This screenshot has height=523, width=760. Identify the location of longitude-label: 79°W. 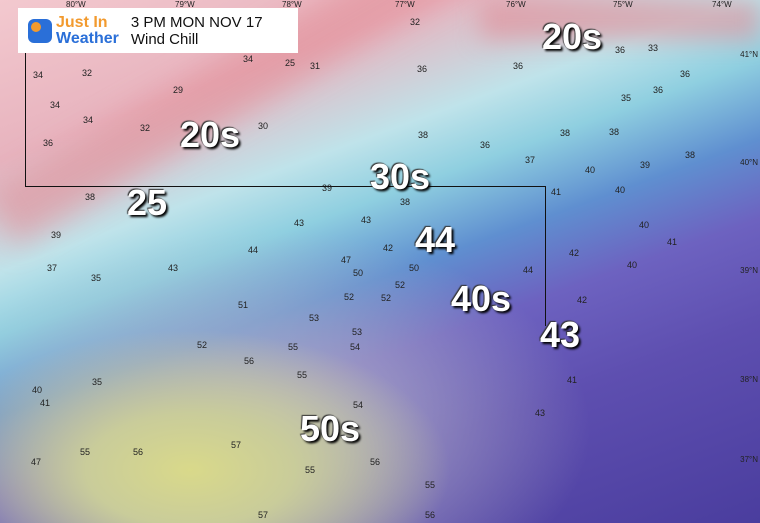
(185, 4).